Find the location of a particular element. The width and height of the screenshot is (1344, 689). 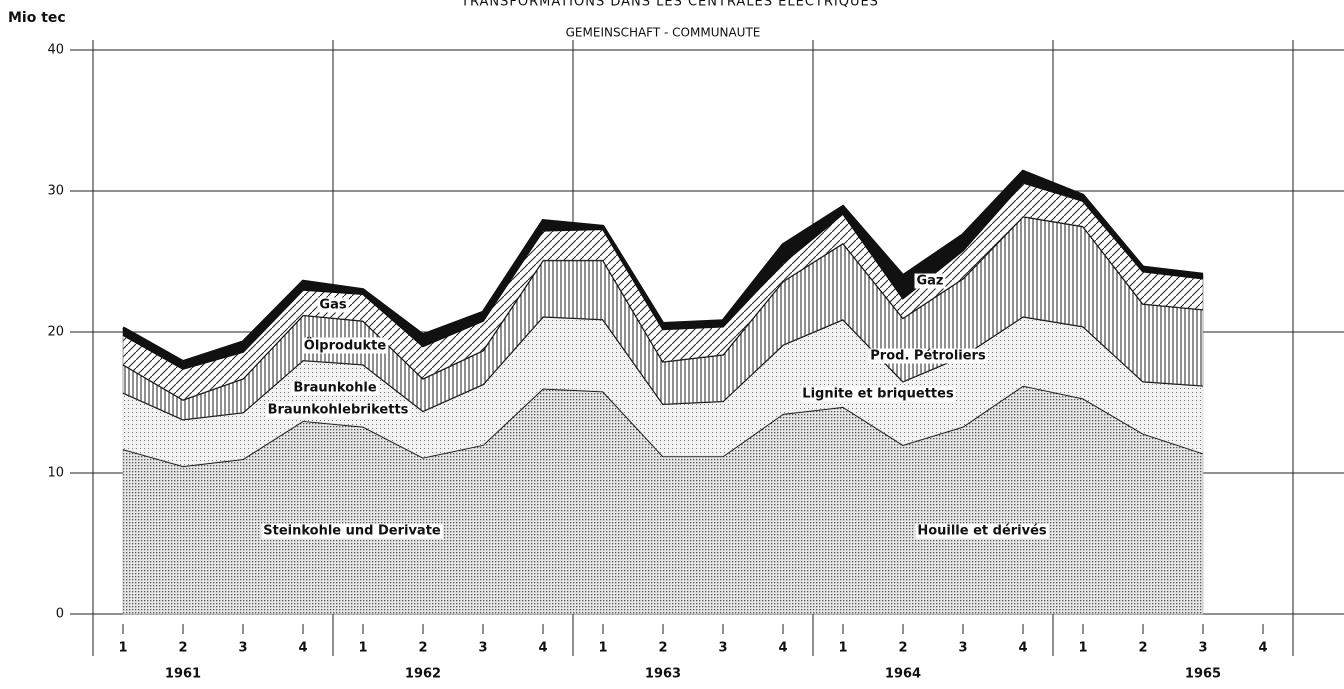

annotation: Lignite et briquettes is located at coordinates (878, 394).